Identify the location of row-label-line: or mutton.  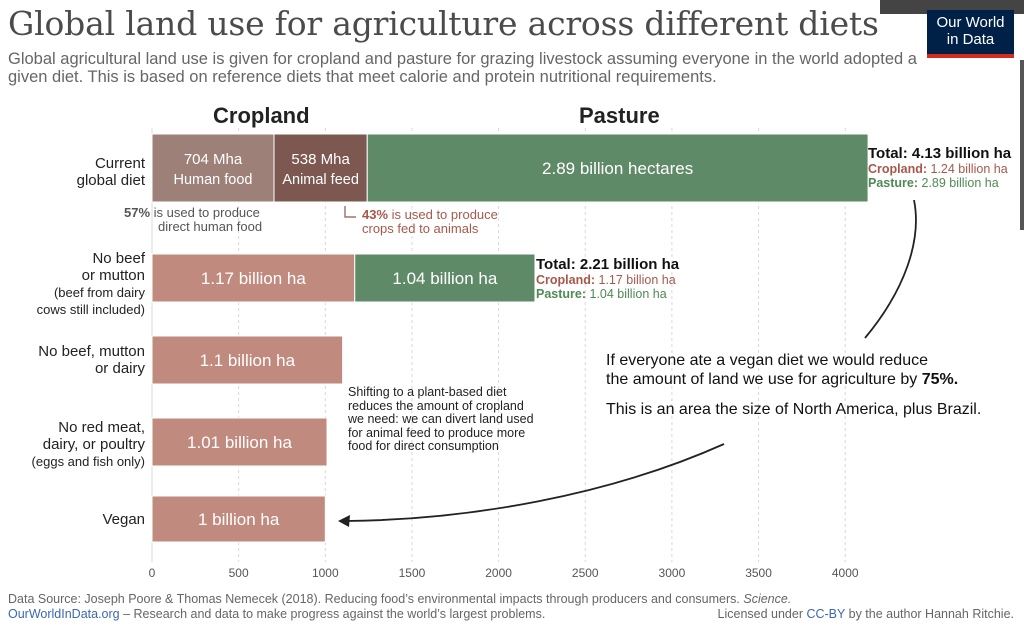
(113, 275).